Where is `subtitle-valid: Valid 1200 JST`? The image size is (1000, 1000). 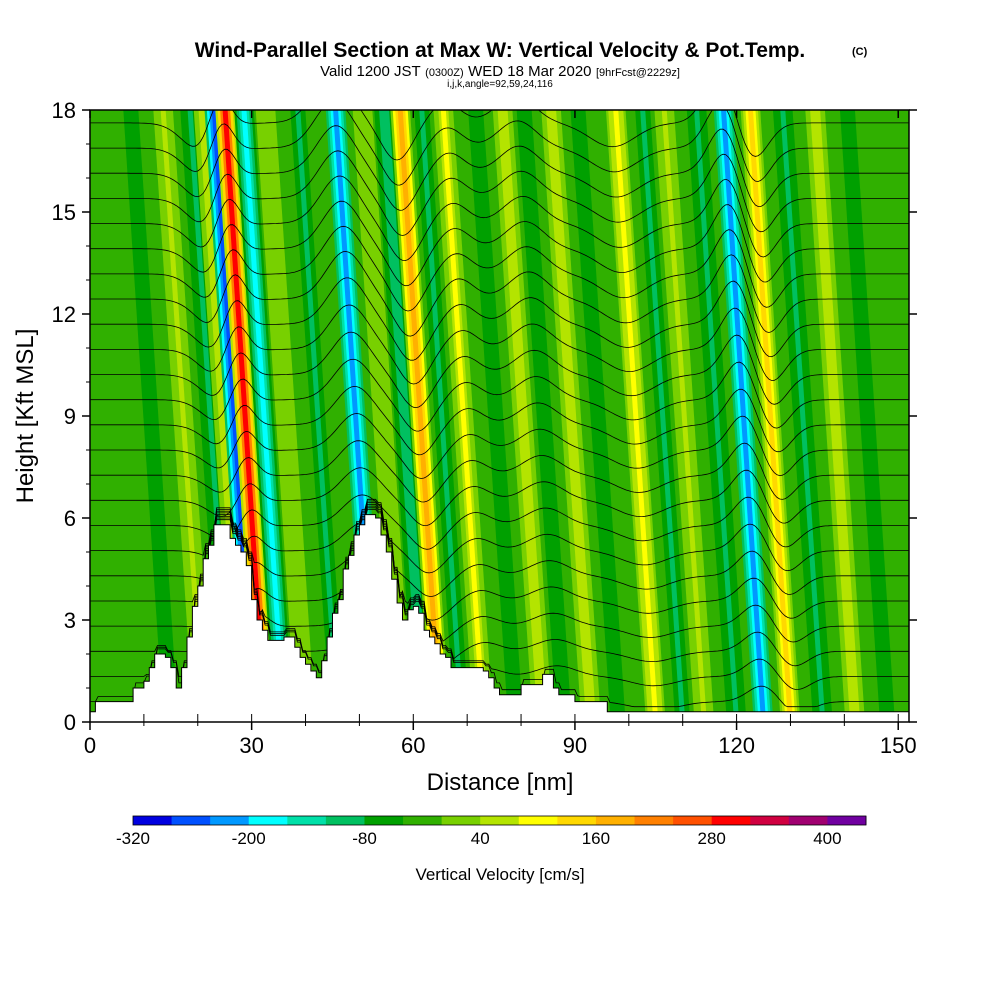 subtitle-valid: Valid 1200 JST is located at coordinates (370, 71).